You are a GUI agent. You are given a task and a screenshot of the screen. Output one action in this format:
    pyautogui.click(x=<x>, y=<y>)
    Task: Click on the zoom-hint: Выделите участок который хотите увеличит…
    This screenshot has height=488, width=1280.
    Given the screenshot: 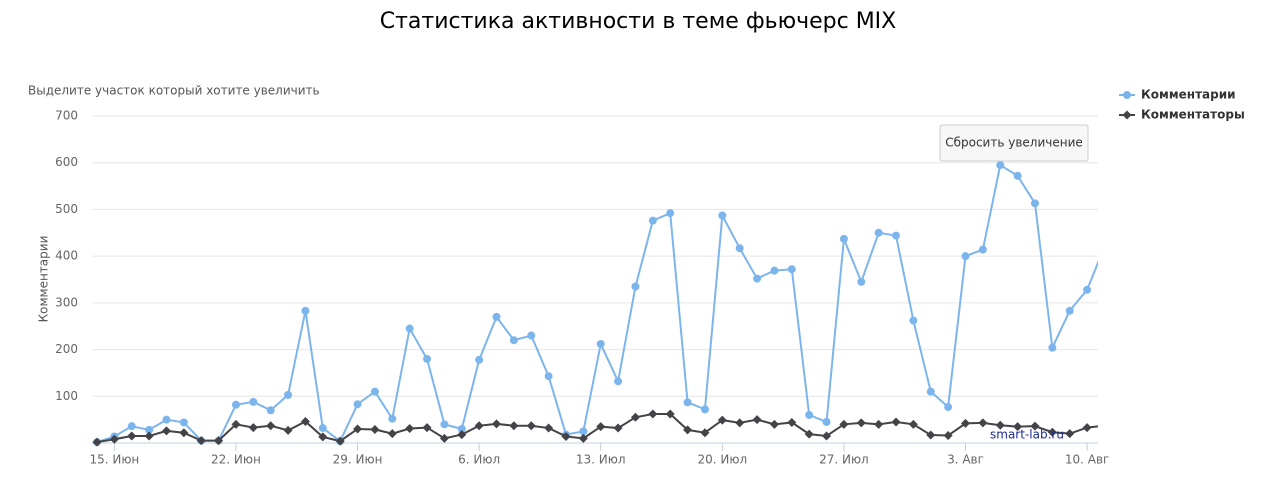 What is the action you would take?
    pyautogui.click(x=174, y=91)
    